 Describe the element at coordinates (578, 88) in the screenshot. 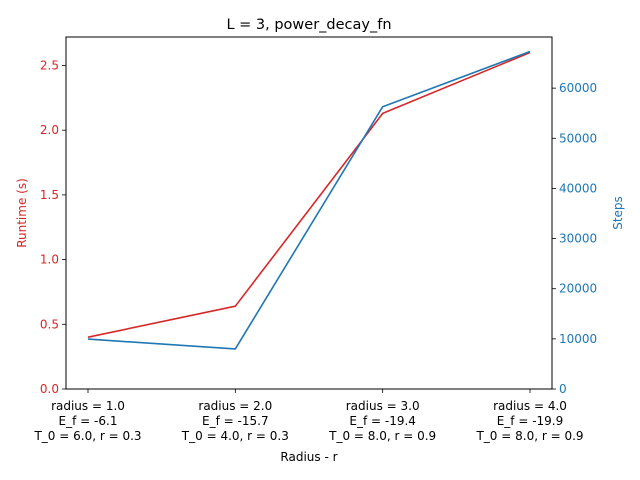

I see `right-y-tick-label: 60000` at that location.